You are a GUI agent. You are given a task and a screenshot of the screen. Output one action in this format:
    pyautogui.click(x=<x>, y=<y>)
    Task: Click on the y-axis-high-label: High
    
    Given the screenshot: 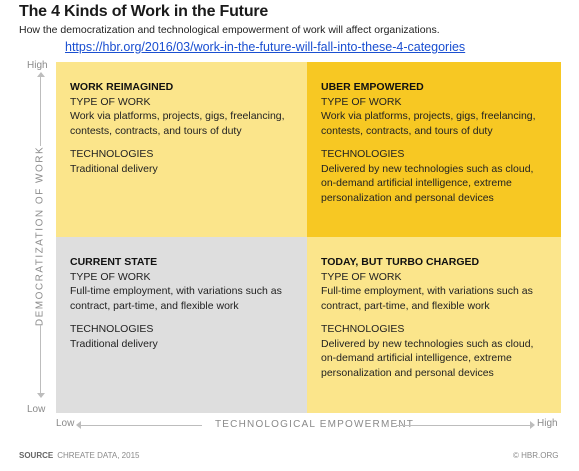 What is the action you would take?
    pyautogui.click(x=37, y=65)
    